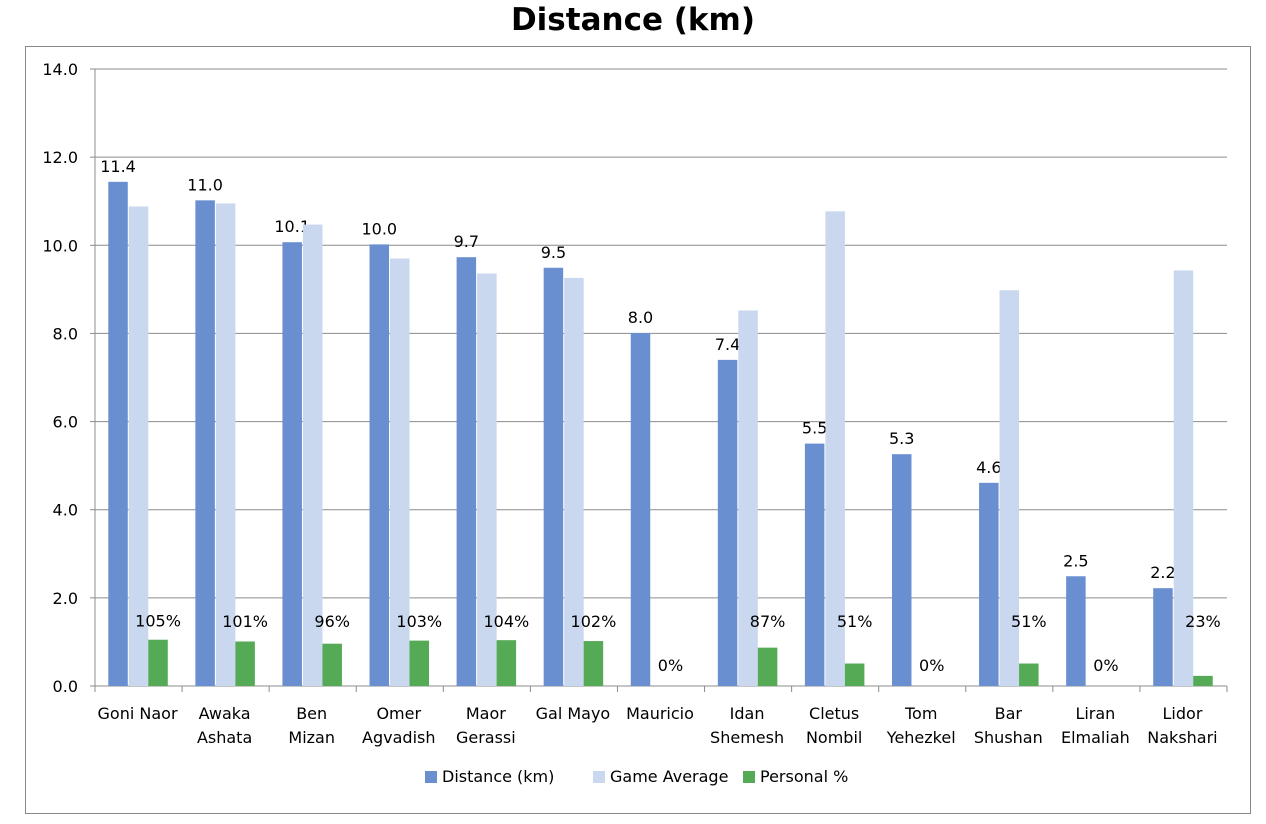 Image resolution: width=1266 pixels, height=824 pixels. Describe the element at coordinates (466, 241) in the screenshot. I see `data-label-distance: 9.7` at that location.